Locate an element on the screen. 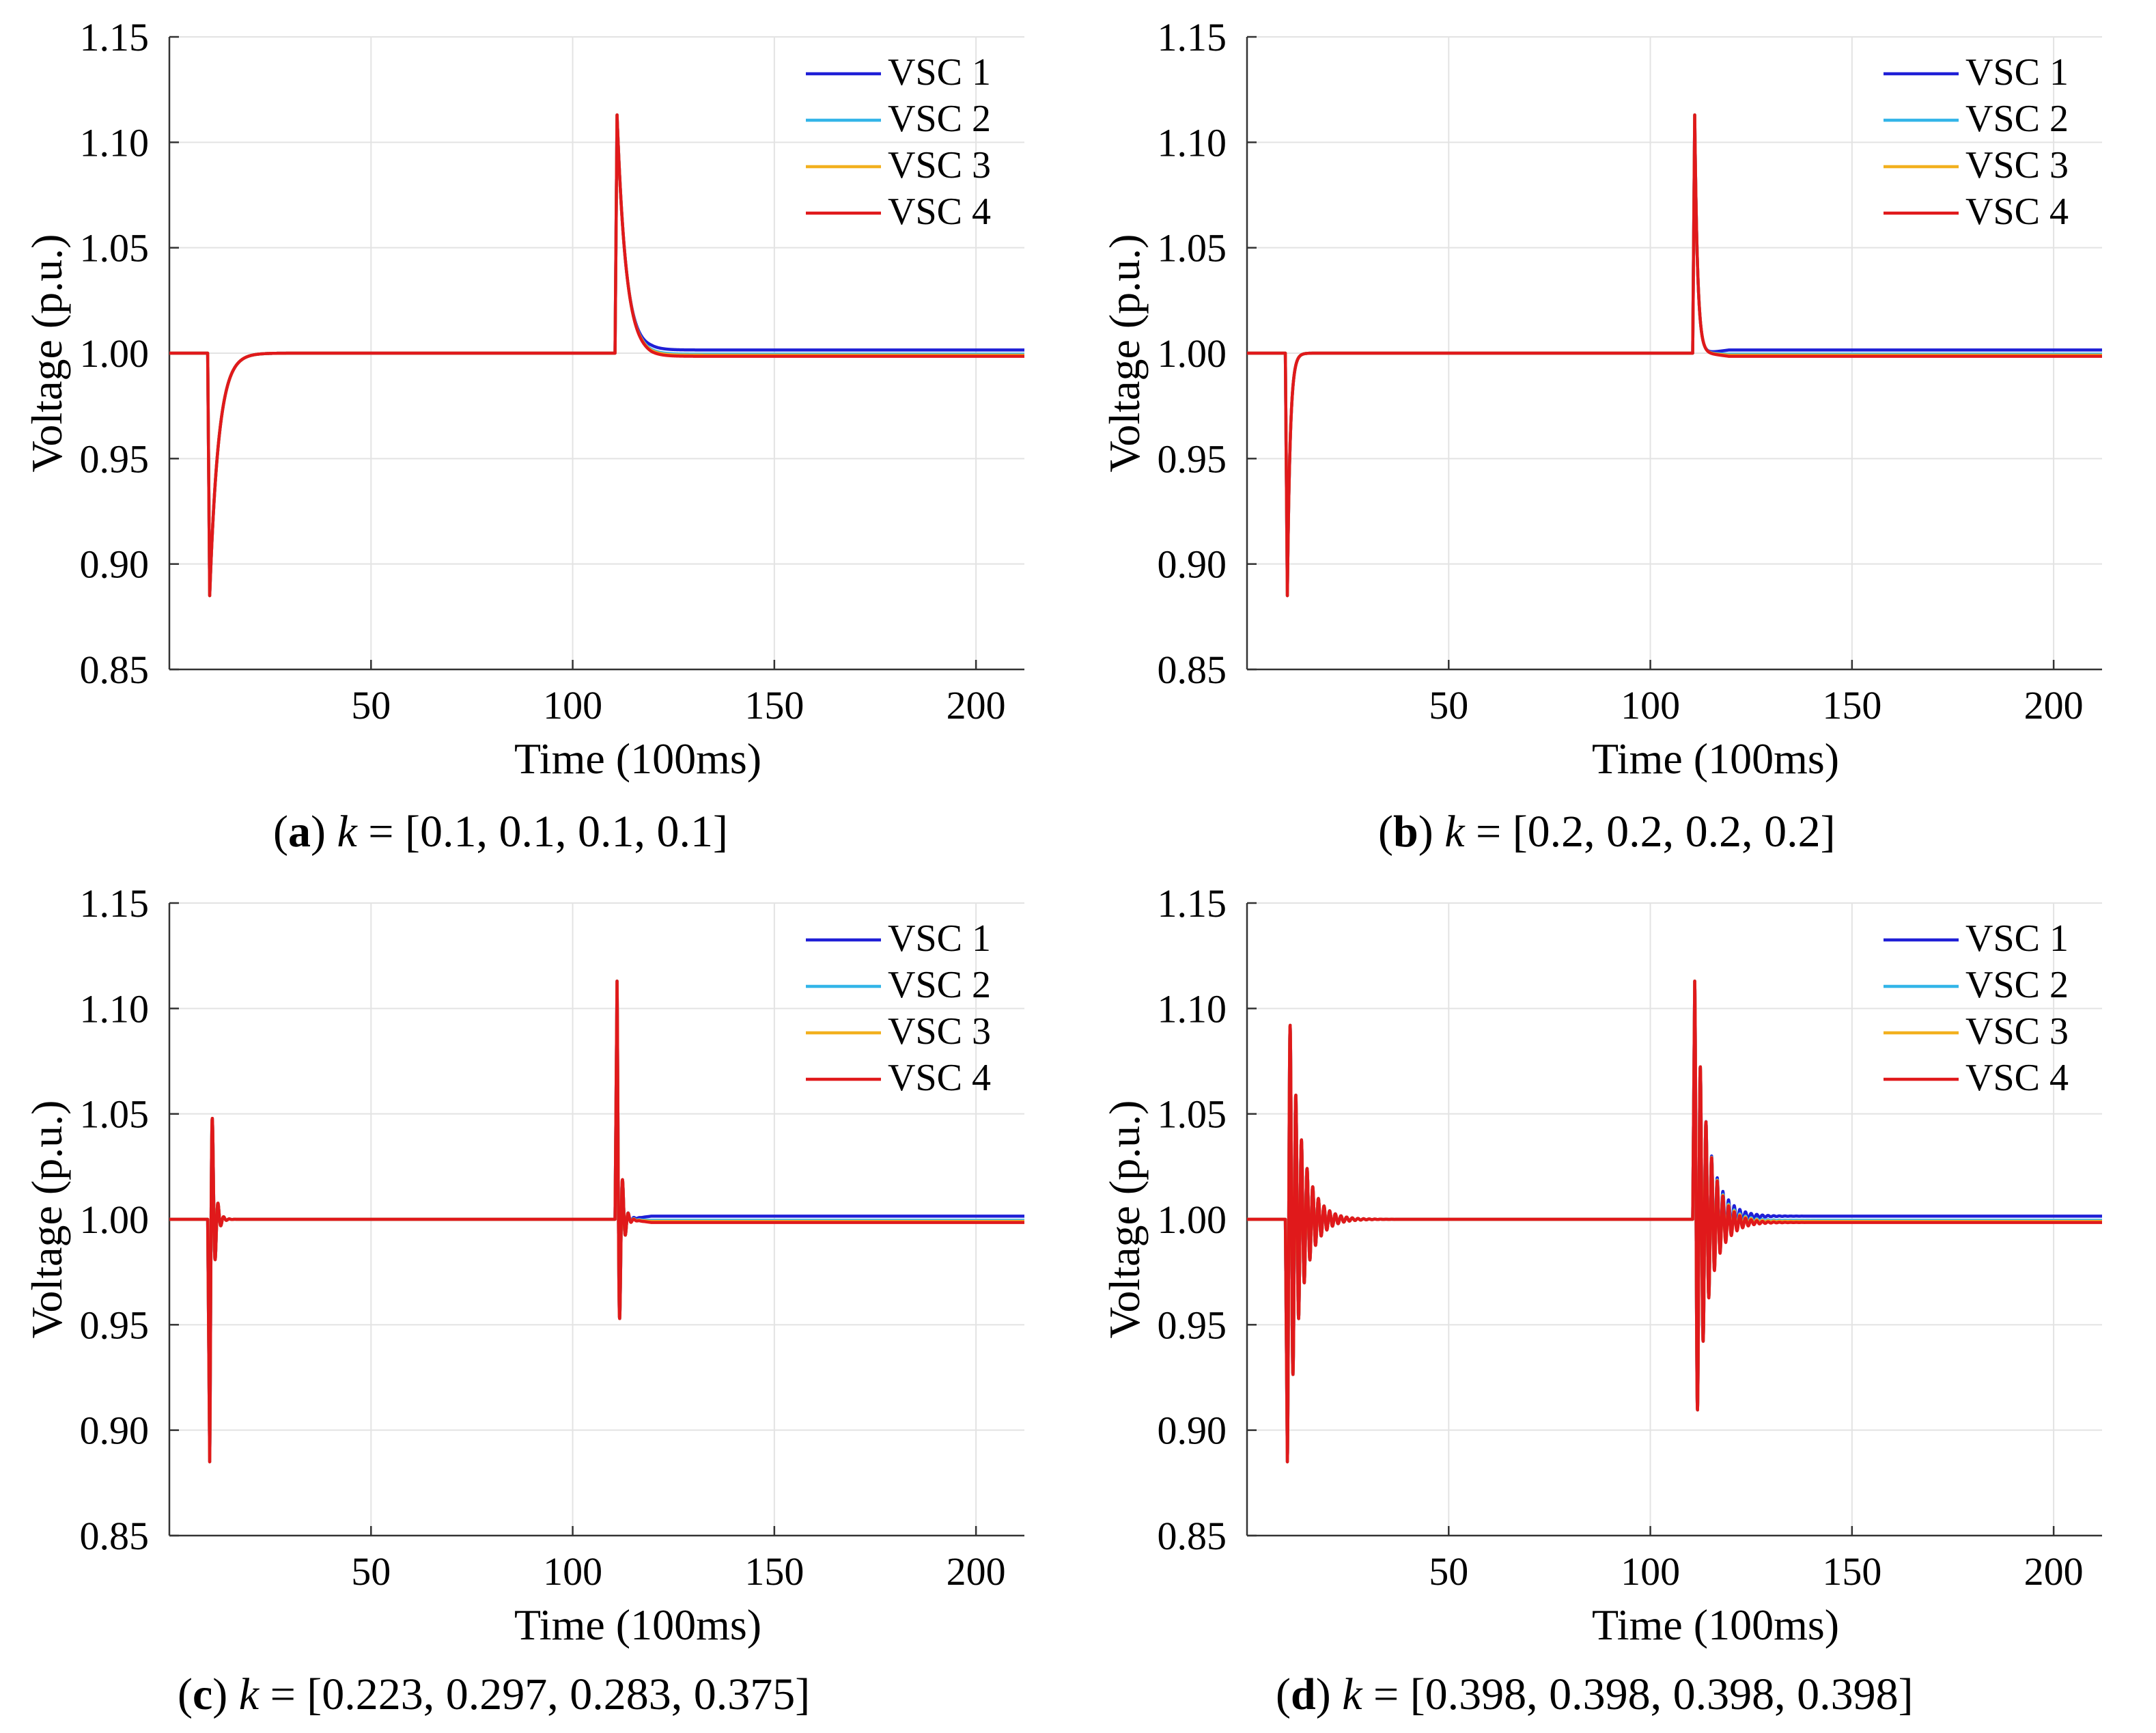 The image size is (2156, 1733). panel-letter: b is located at coordinates (1405, 832).